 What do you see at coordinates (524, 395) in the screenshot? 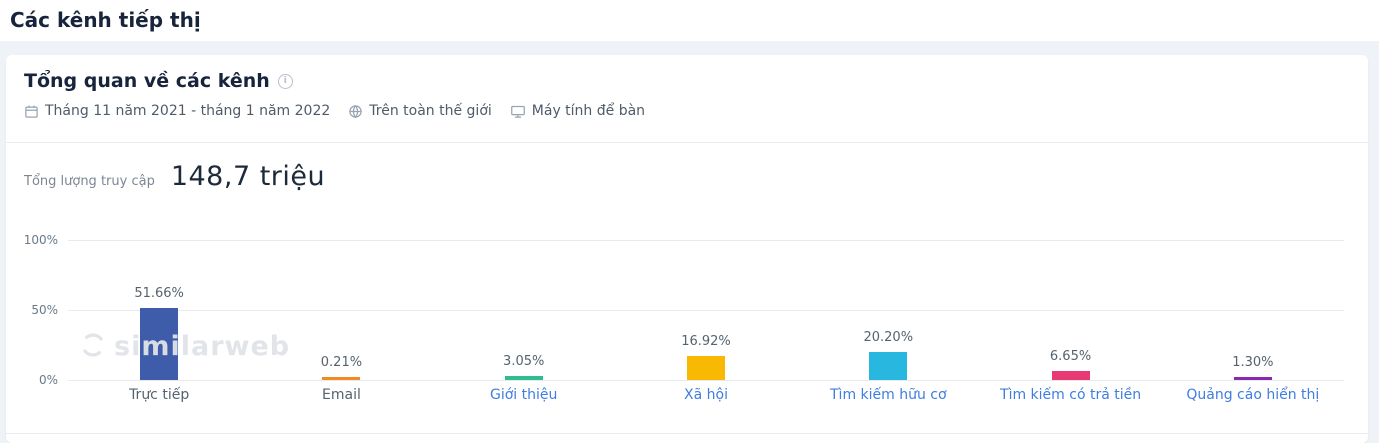
I see `category-label-Giới thiệu: Giới thiệu` at bounding box center [524, 395].